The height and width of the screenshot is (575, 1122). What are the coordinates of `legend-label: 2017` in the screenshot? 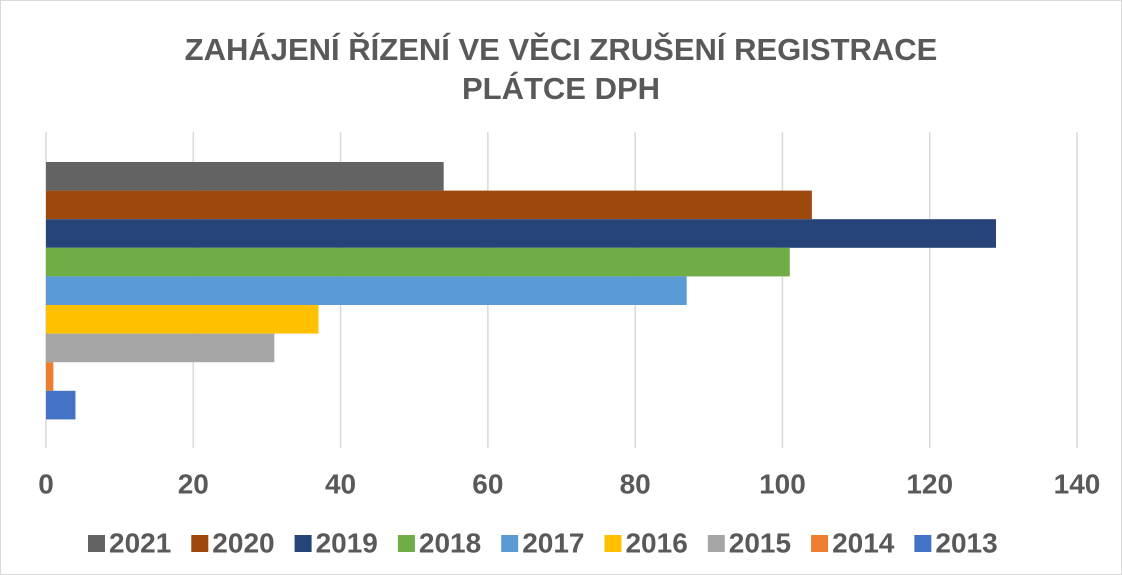 It's located at (553, 542).